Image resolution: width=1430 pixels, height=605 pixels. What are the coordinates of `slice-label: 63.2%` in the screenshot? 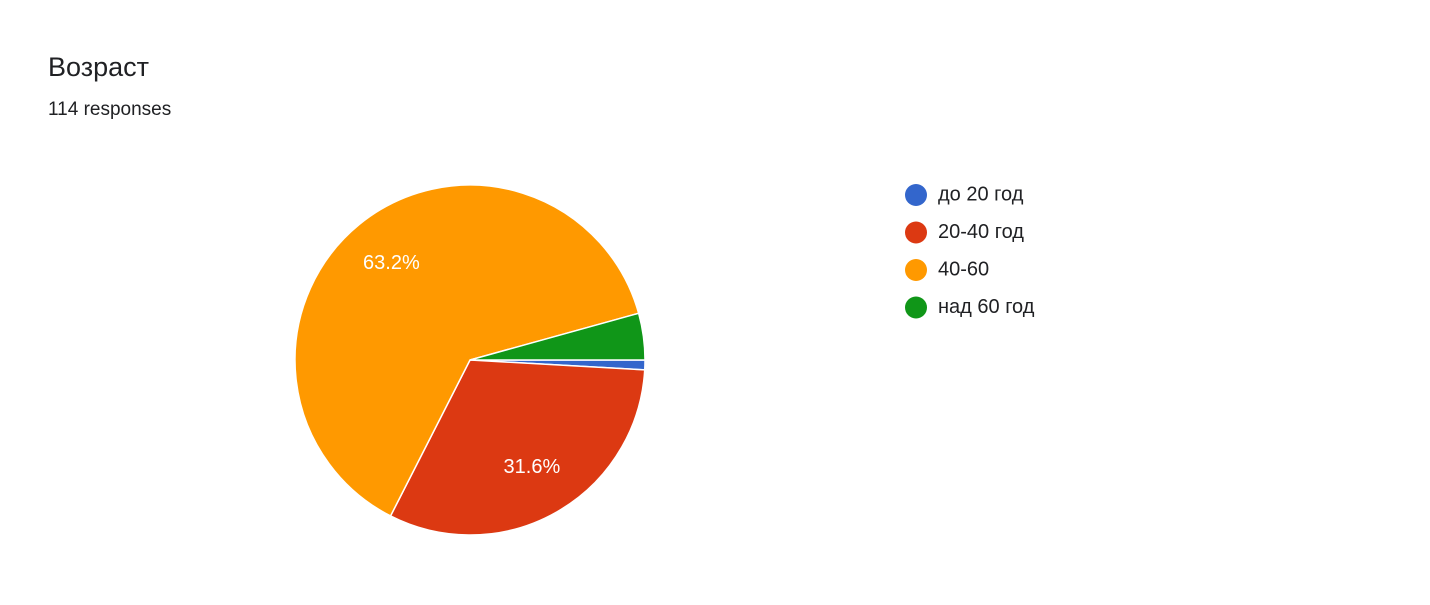 It's located at (391, 263).